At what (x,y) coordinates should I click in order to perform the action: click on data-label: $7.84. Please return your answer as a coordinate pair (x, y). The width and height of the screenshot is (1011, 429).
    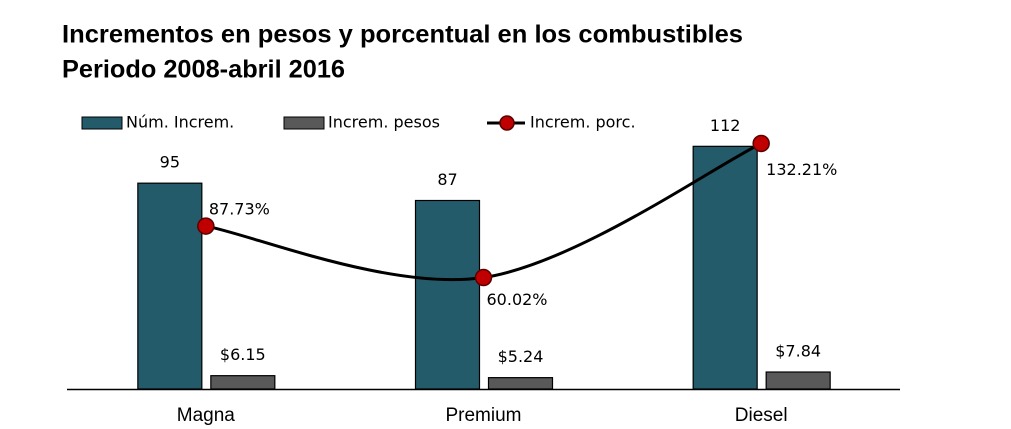
    Looking at the image, I should click on (798, 351).